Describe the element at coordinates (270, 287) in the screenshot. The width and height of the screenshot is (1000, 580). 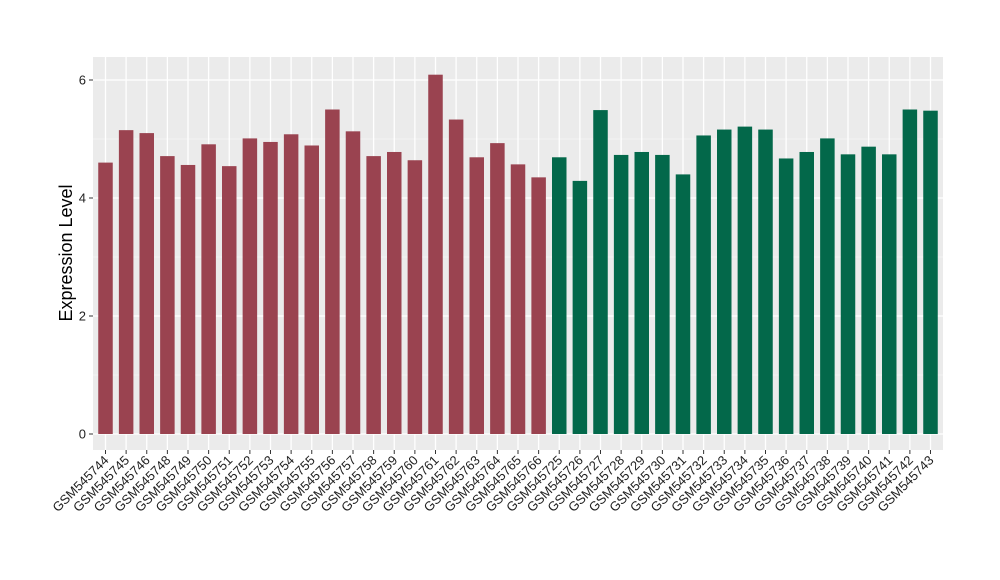
I see `bar-GSM545753` at that location.